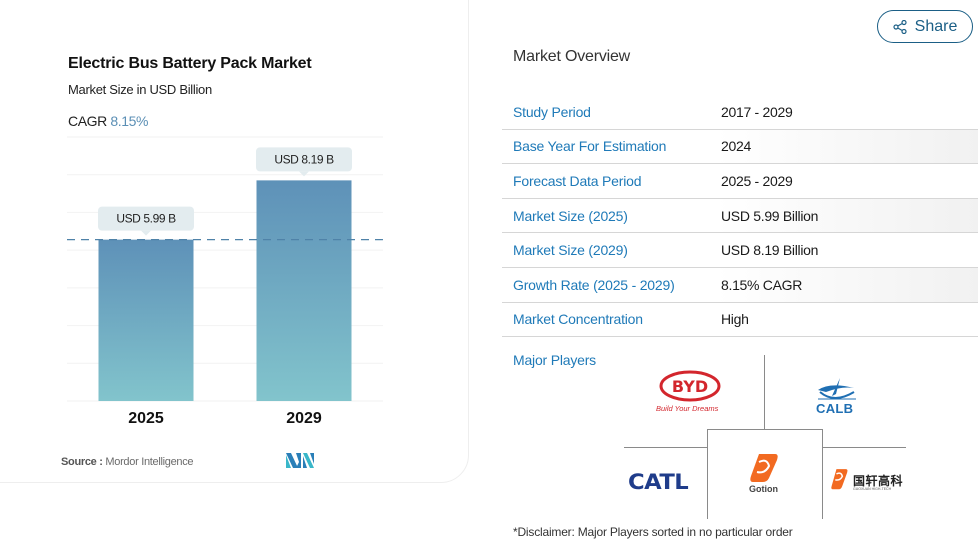  What do you see at coordinates (763, 489) in the screenshot?
I see `gotion-logo-text: Gotion` at bounding box center [763, 489].